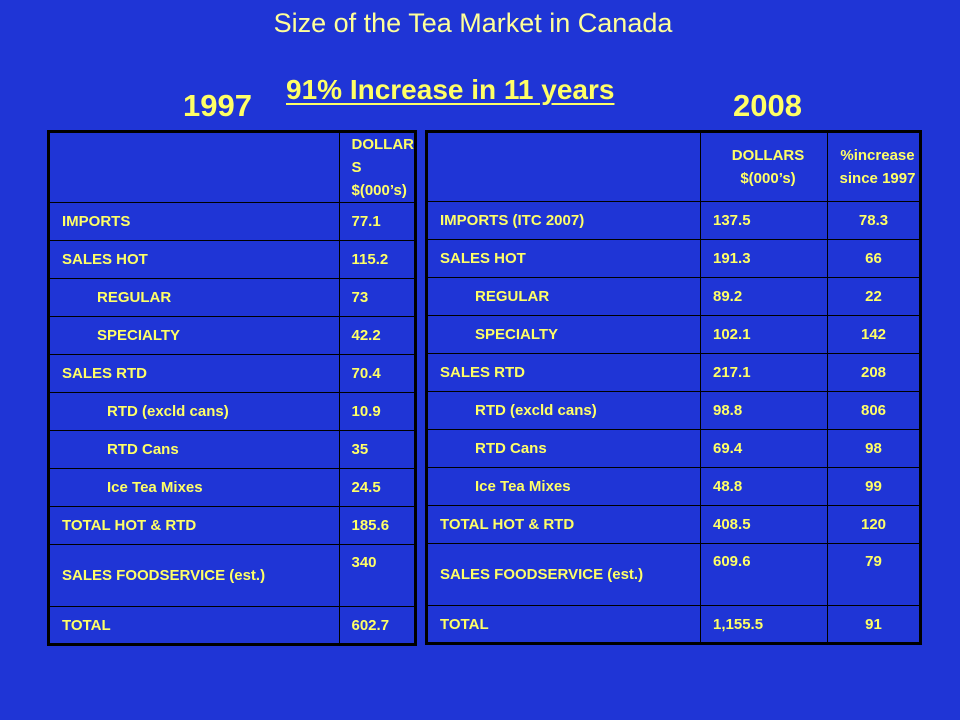 Image resolution: width=960 pixels, height=720 pixels. What do you see at coordinates (377, 167) in the screenshot?
I see `header-cell-dollars: DOLLAR S $(000’s)` at bounding box center [377, 167].